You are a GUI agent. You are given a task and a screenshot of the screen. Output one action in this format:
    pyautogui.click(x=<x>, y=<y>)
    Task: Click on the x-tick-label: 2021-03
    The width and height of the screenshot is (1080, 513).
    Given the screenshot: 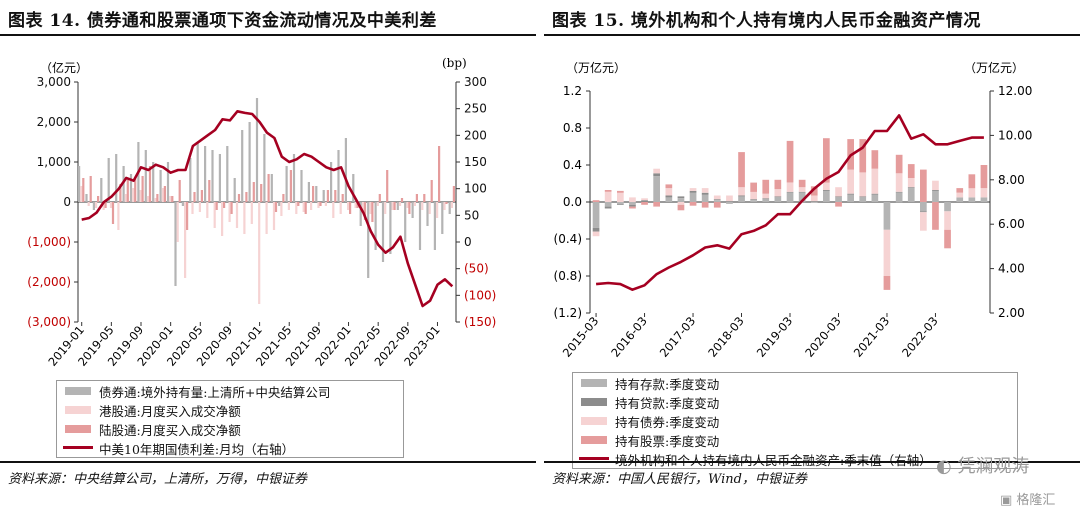 What is the action you would take?
    pyautogui.click(x=872, y=337)
    